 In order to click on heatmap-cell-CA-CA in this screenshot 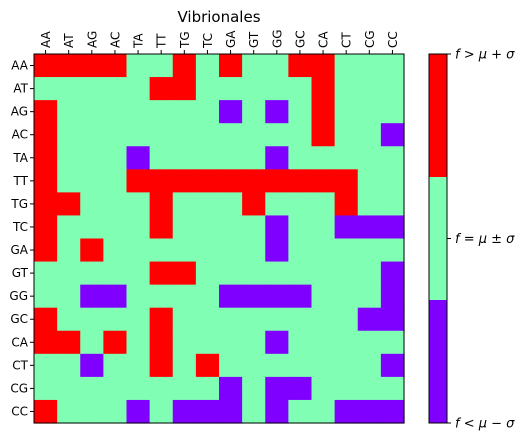, I will do `click(323, 342)`.